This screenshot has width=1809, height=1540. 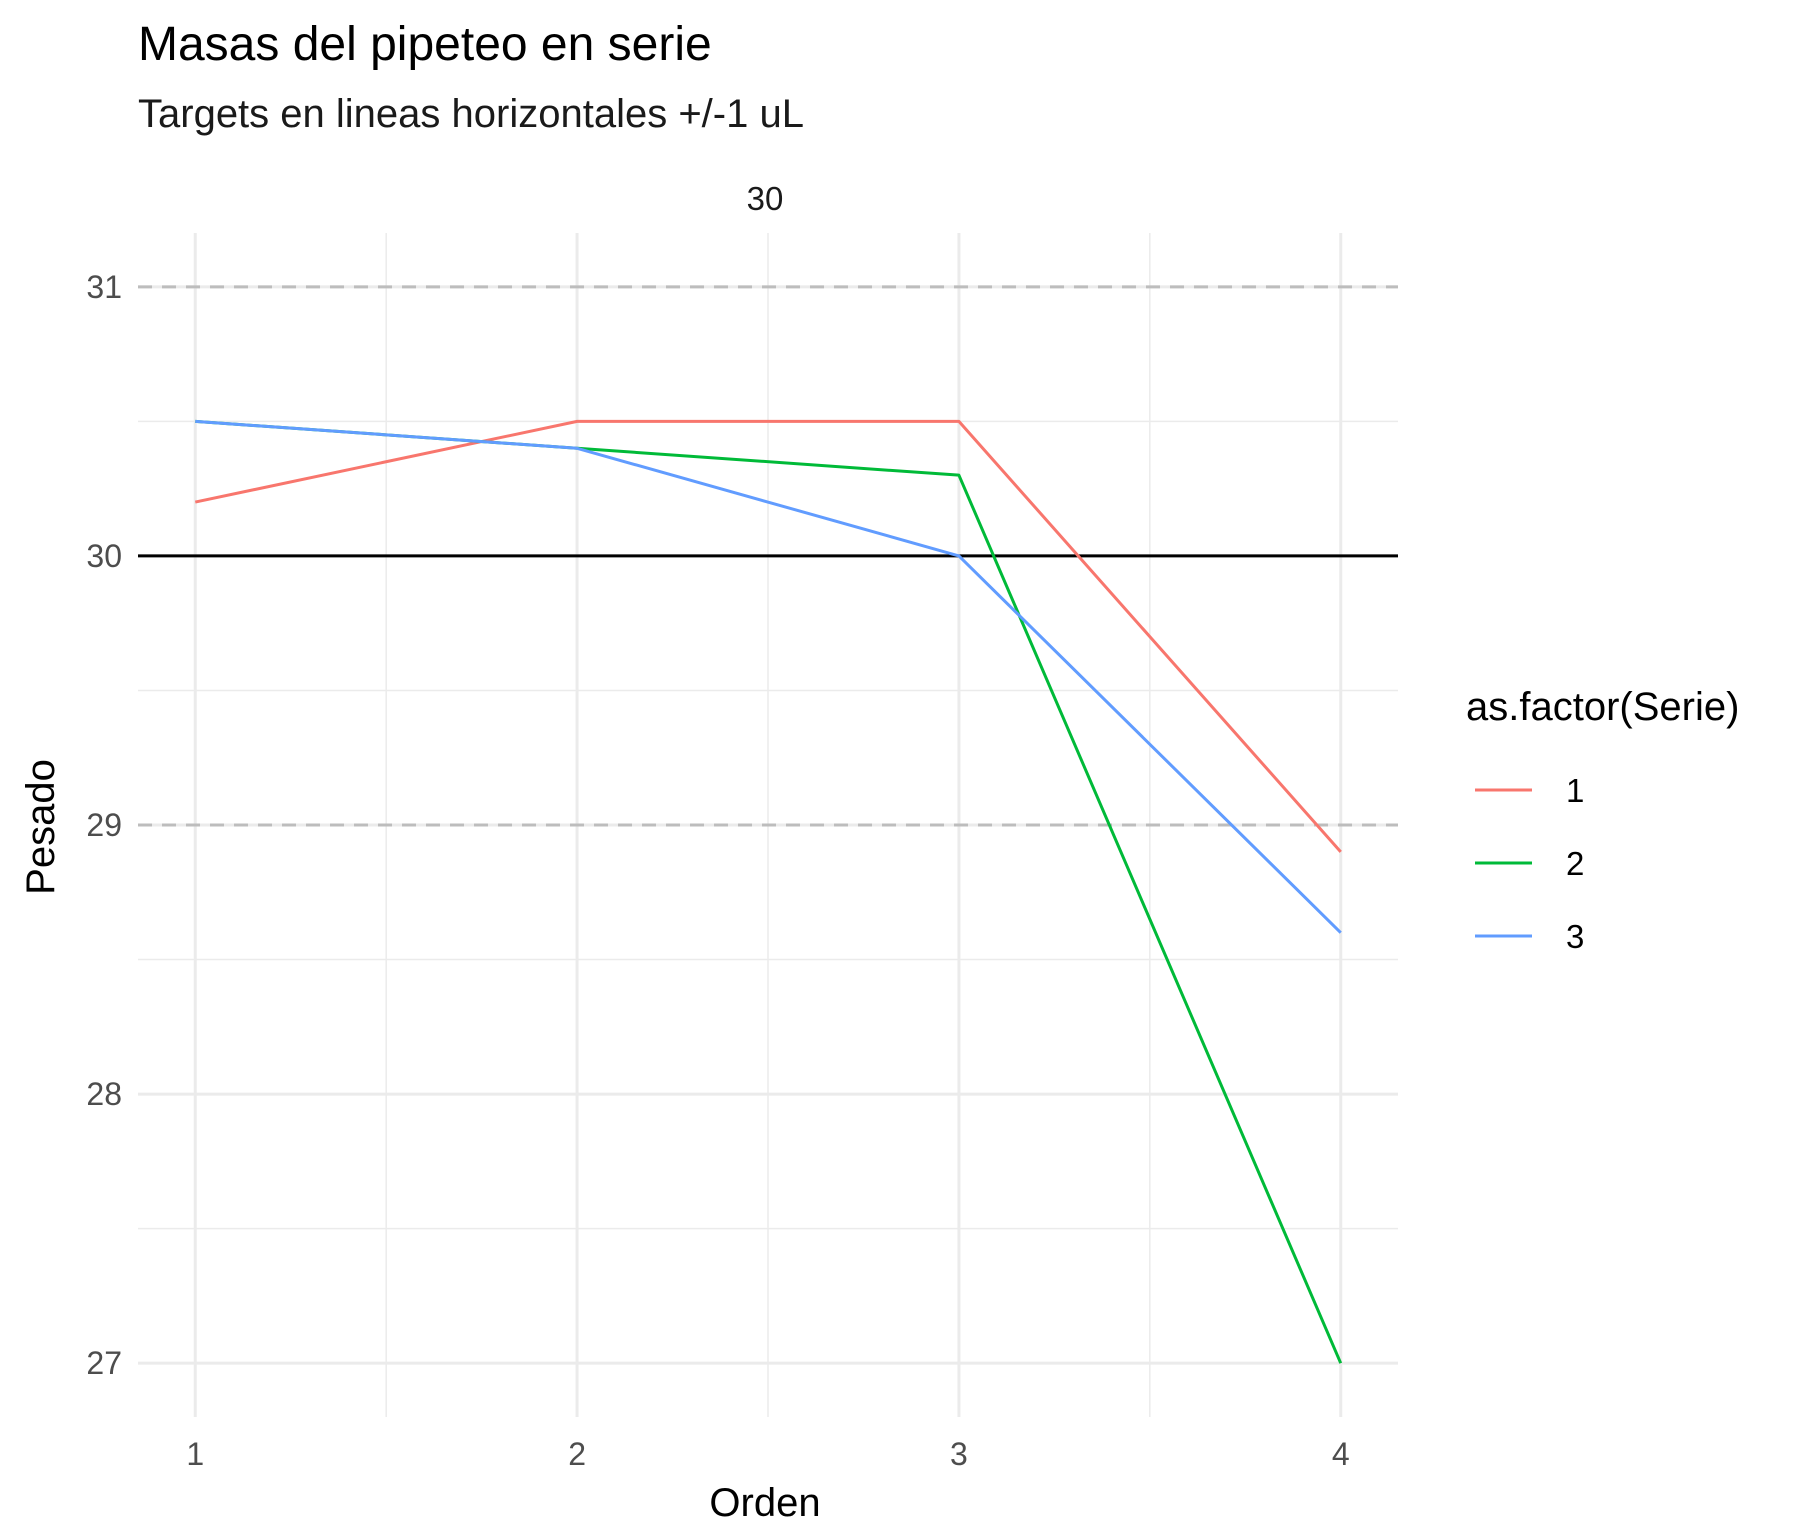 What do you see at coordinates (1575, 863) in the screenshot?
I see `legend-label-2: 2` at bounding box center [1575, 863].